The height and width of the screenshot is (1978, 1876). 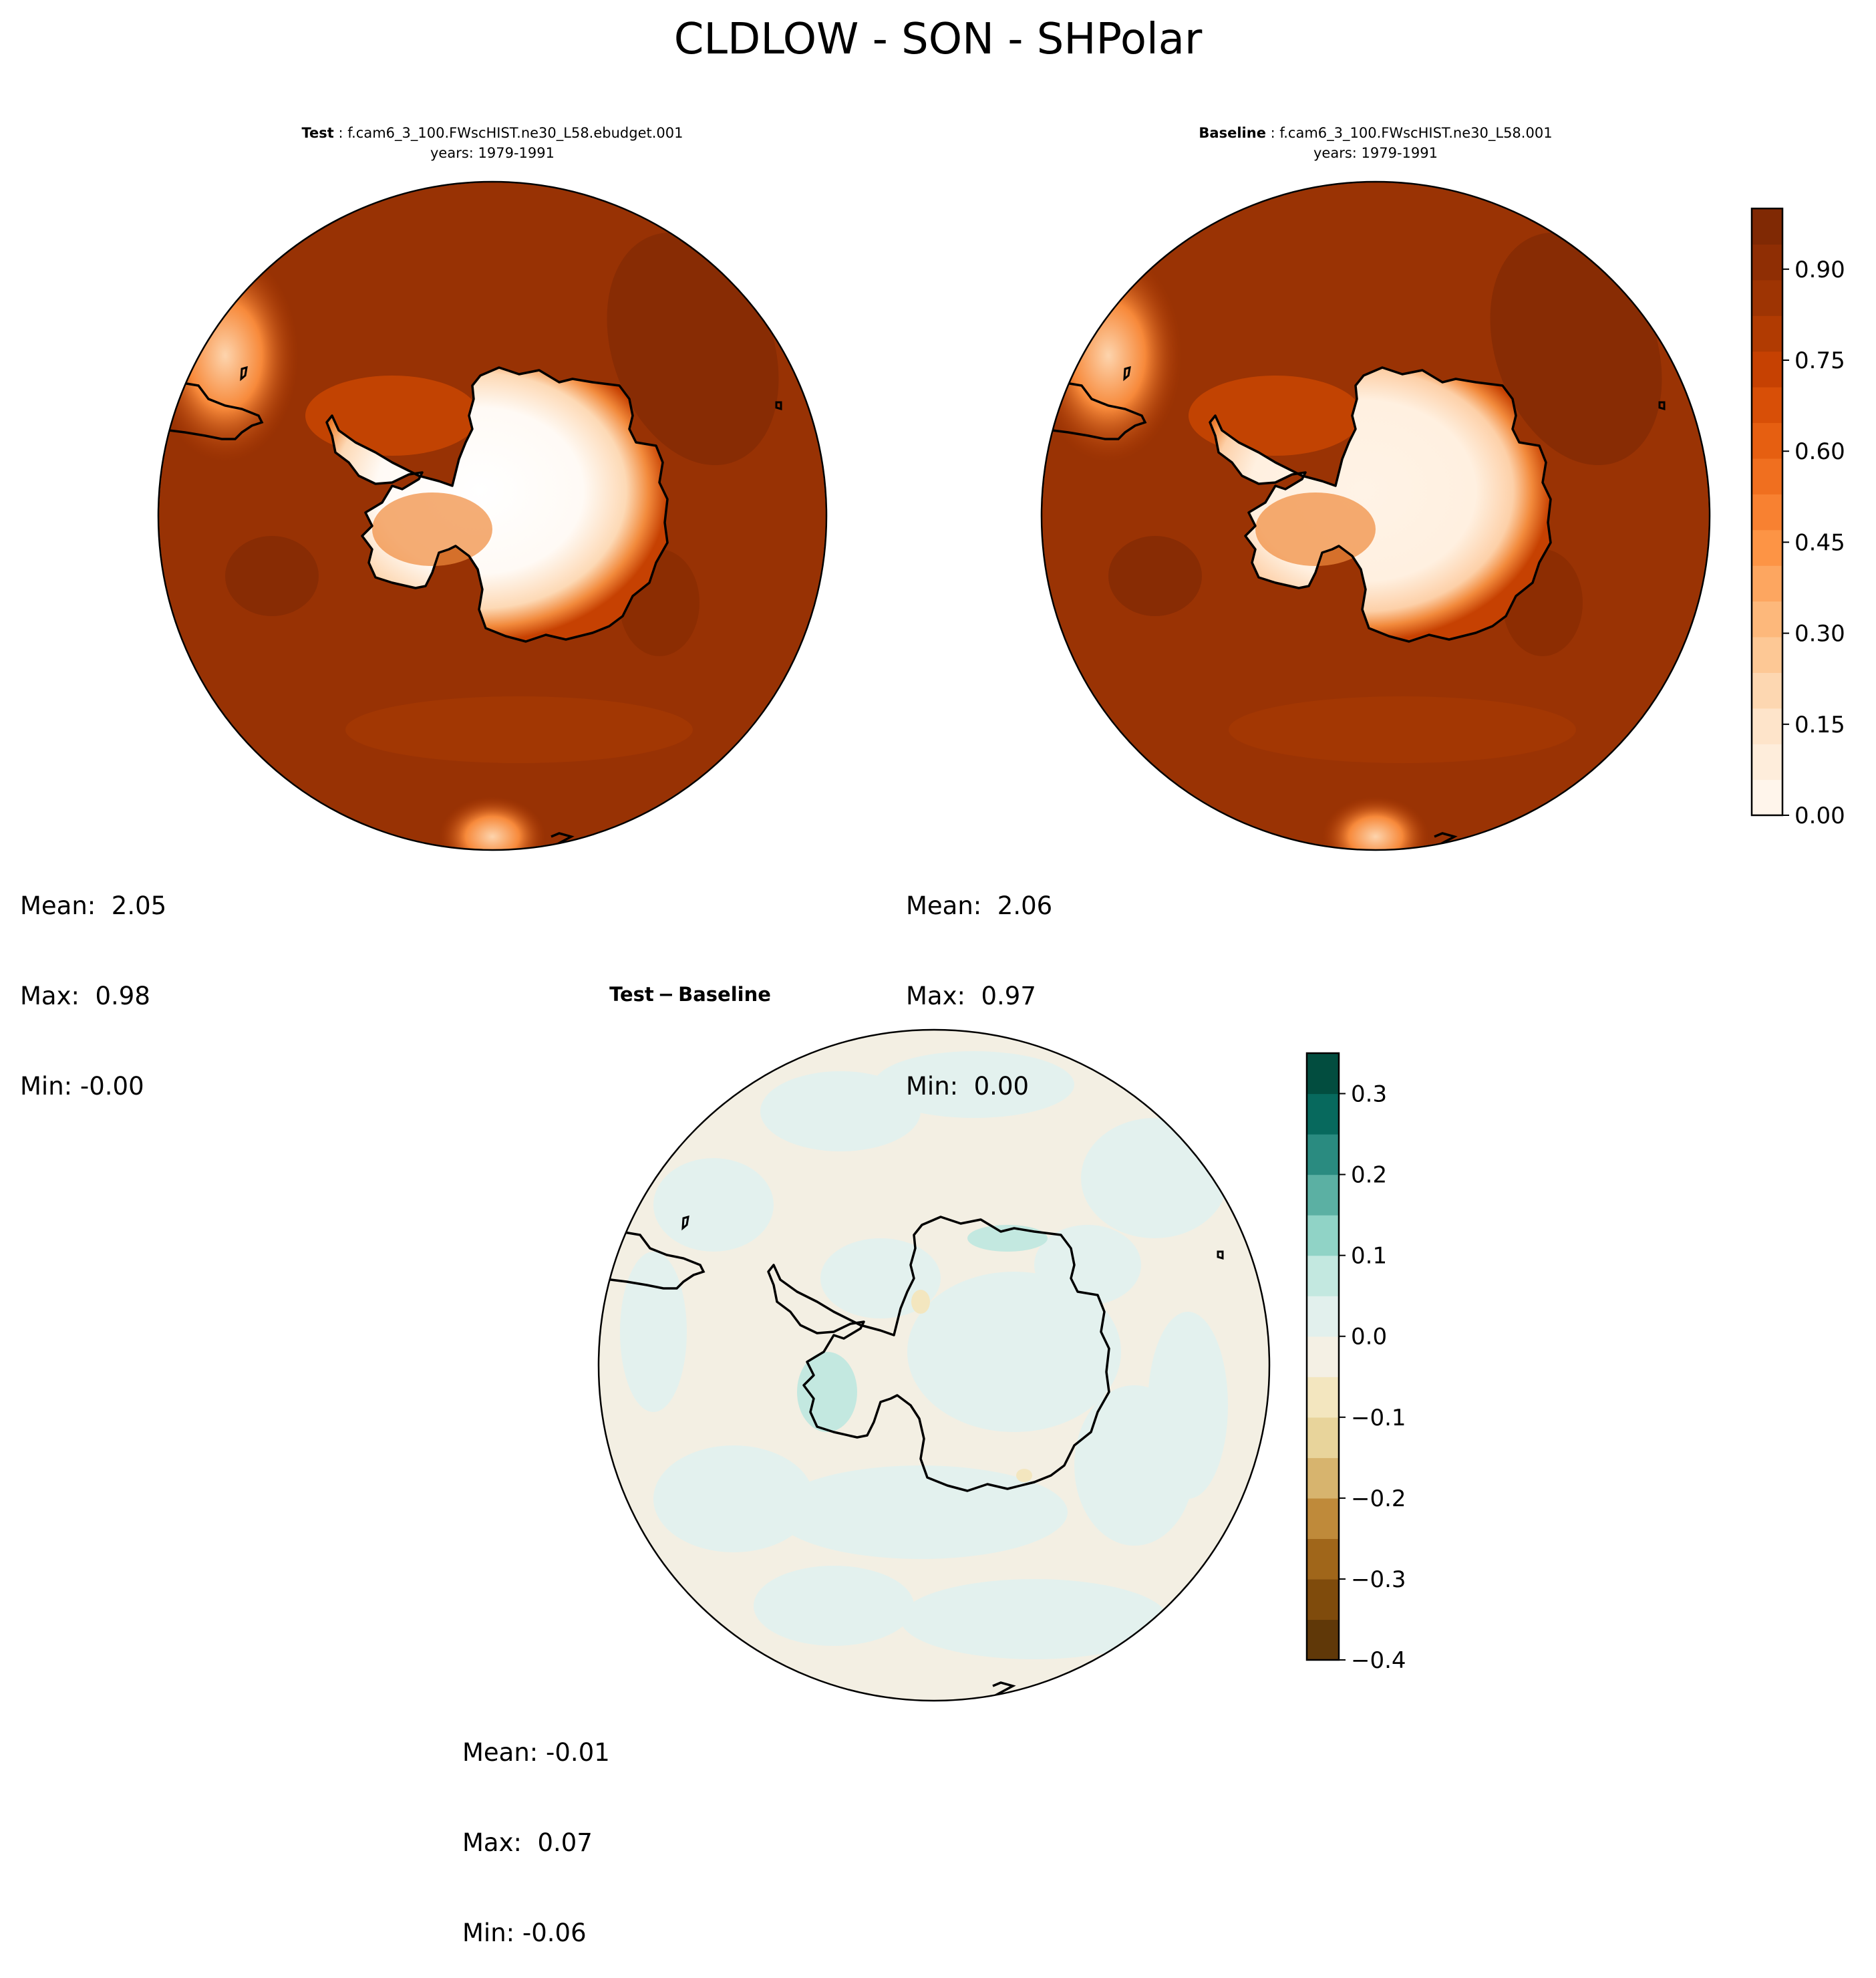 I want to click on difference-min: Min: -0.06, so click(x=524, y=1933).